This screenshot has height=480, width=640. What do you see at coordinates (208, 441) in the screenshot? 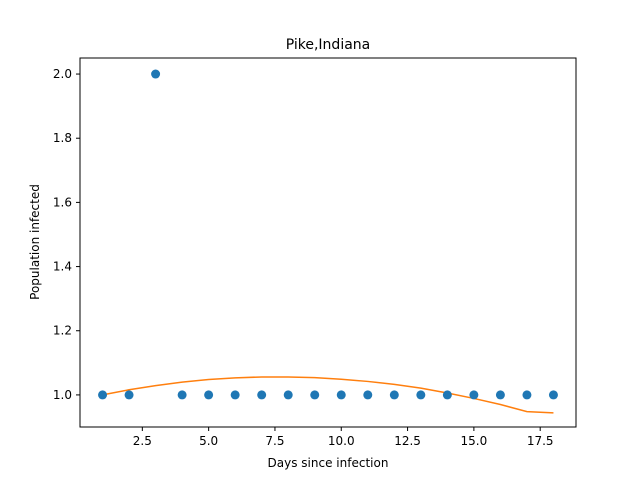
I see `x-tick-label: 5.0` at bounding box center [208, 441].